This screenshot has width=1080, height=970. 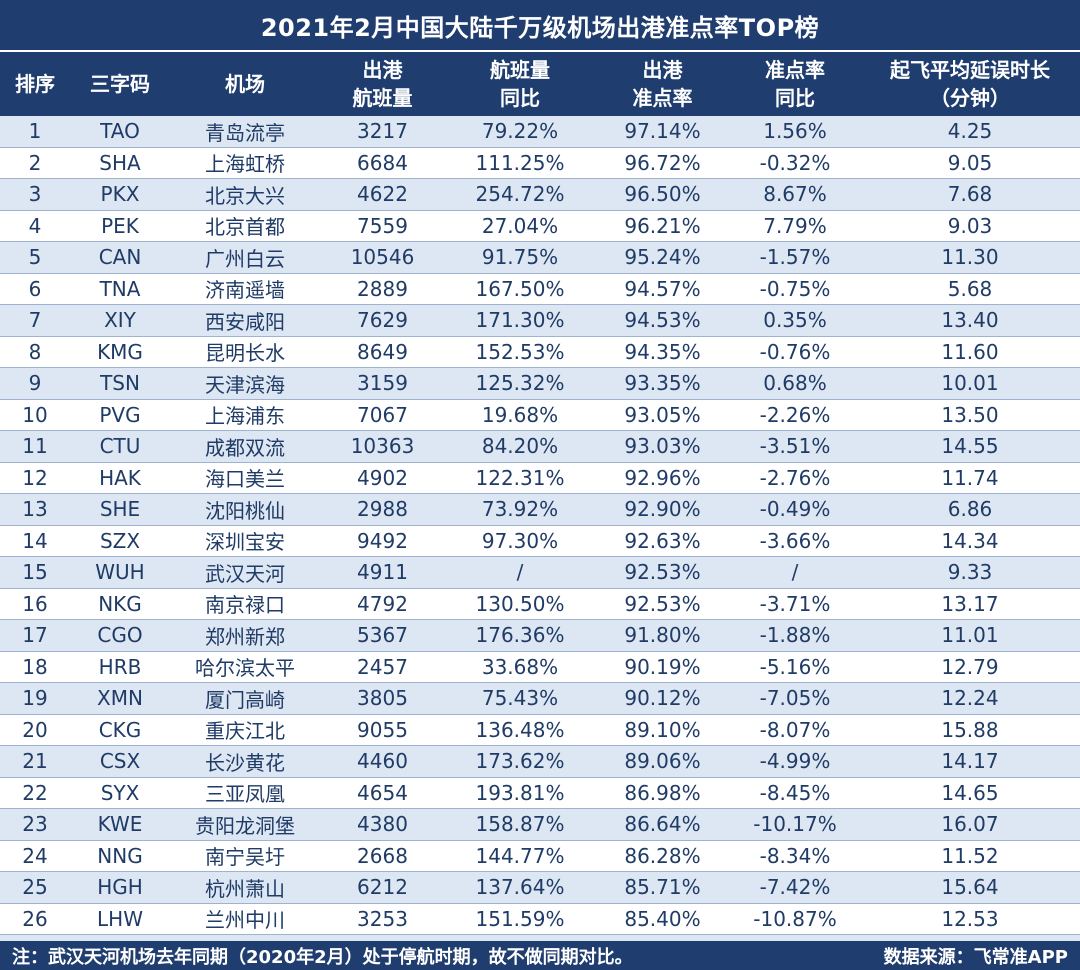 I want to click on cell-code: KWE, so click(x=120, y=824).